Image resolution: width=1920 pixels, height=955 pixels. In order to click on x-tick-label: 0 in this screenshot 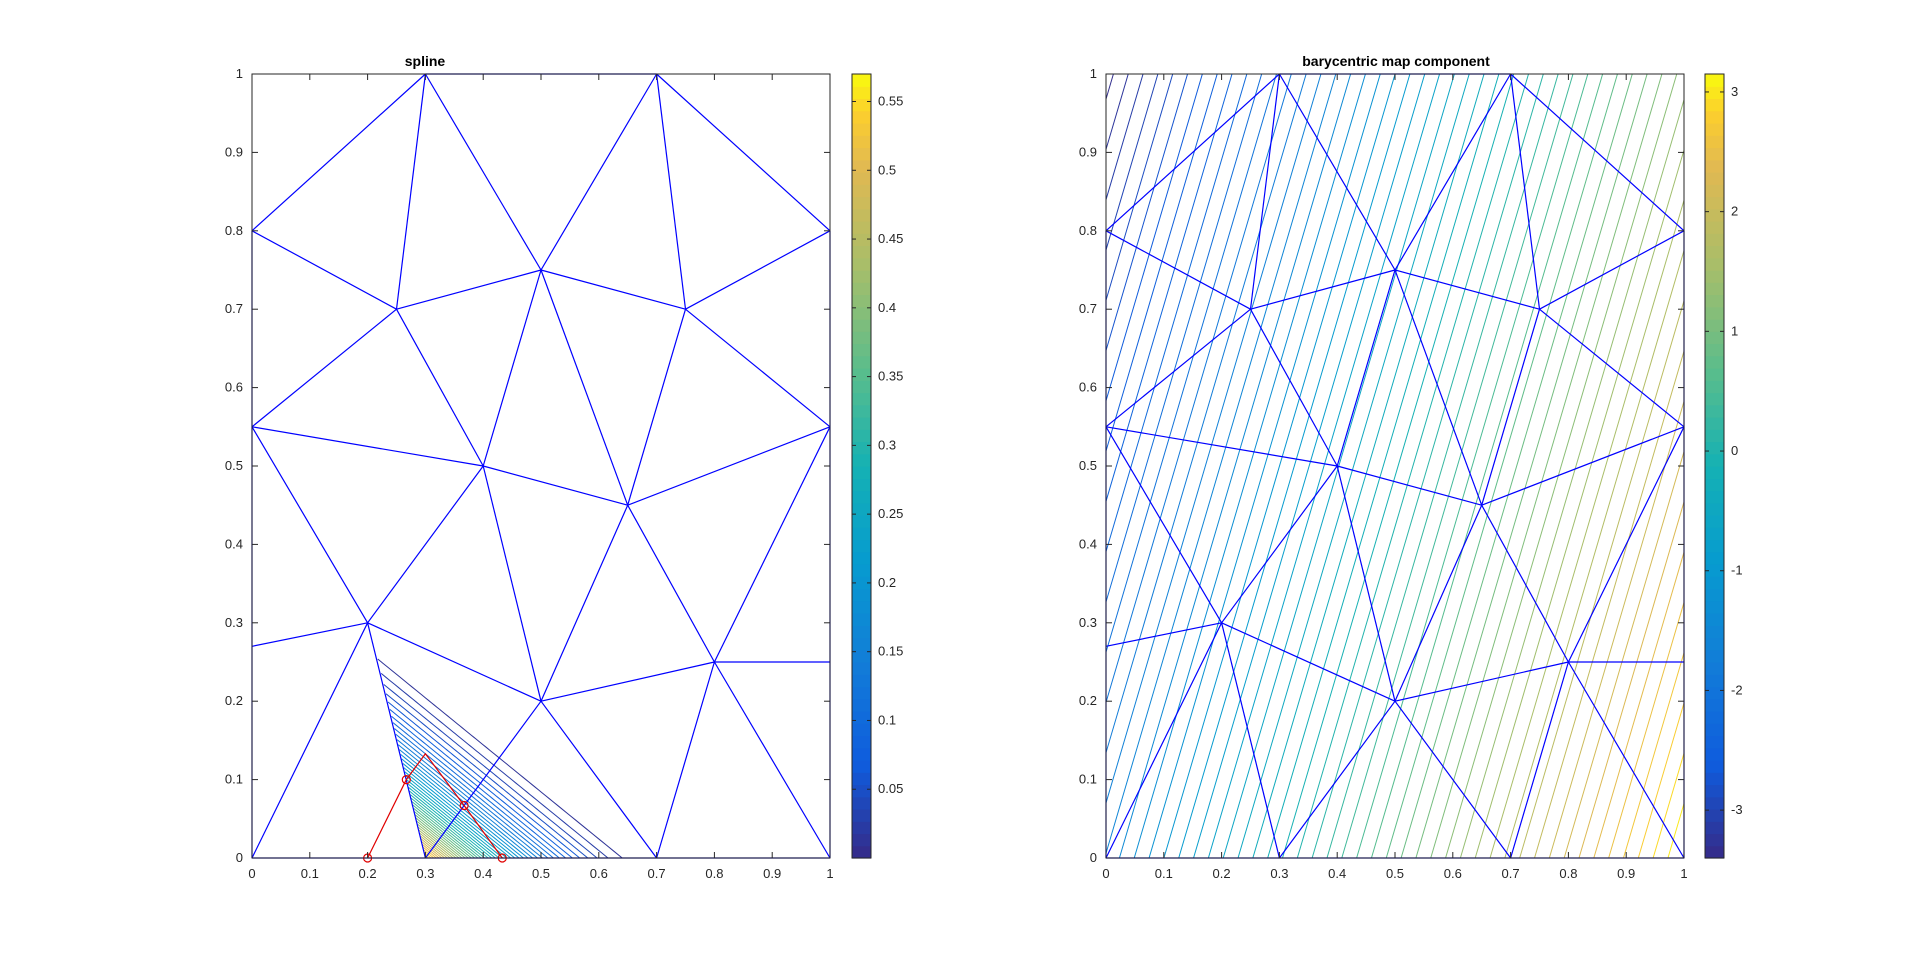, I will do `click(251, 873)`.